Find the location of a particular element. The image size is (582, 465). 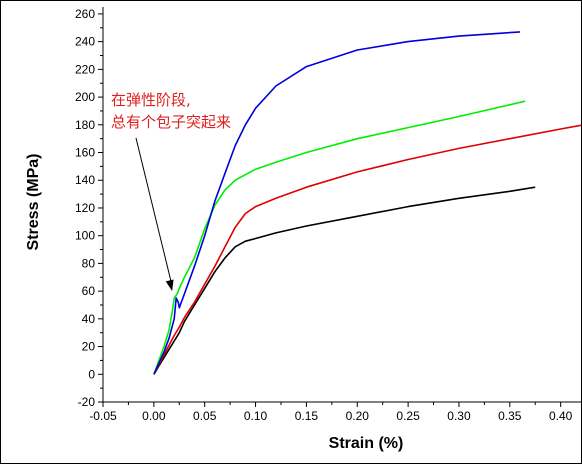

y-tick-label: 120 is located at coordinates (85, 208).